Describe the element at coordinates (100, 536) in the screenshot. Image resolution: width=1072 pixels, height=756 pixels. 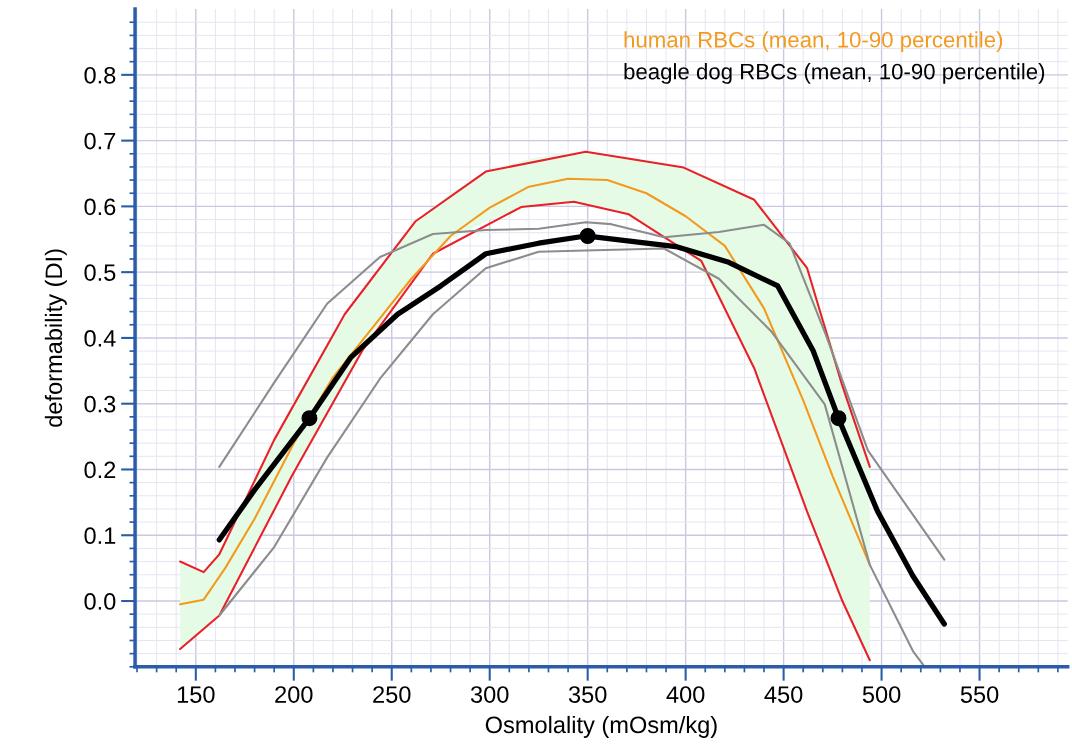
I see `y-tick-label: 0.1` at that location.